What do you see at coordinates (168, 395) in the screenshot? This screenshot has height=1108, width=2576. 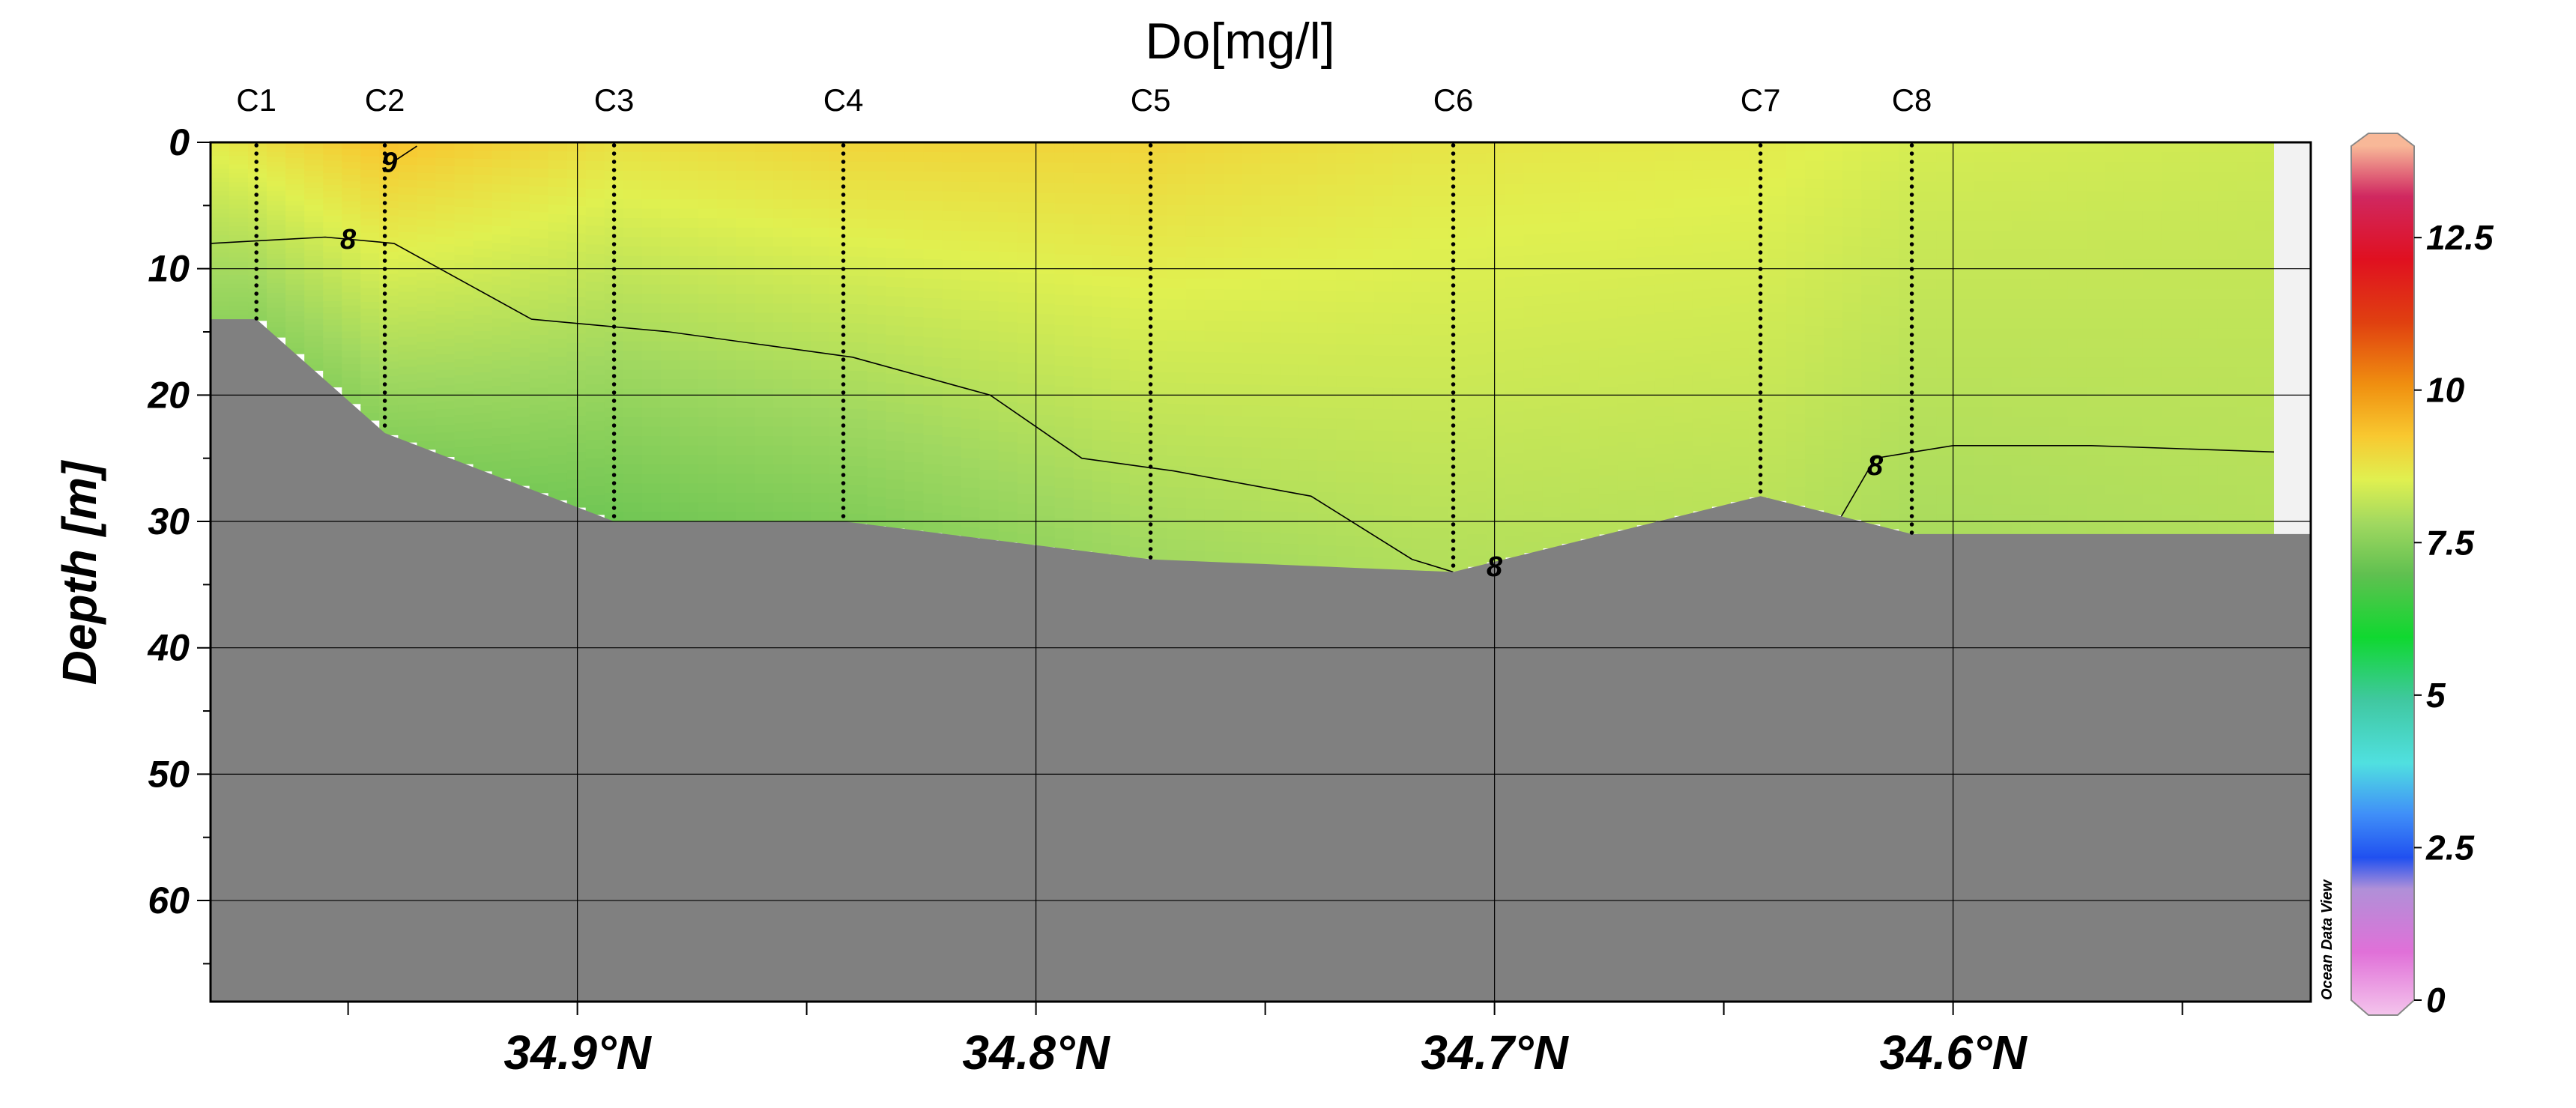 I see `y-tick-label: 20` at bounding box center [168, 395].